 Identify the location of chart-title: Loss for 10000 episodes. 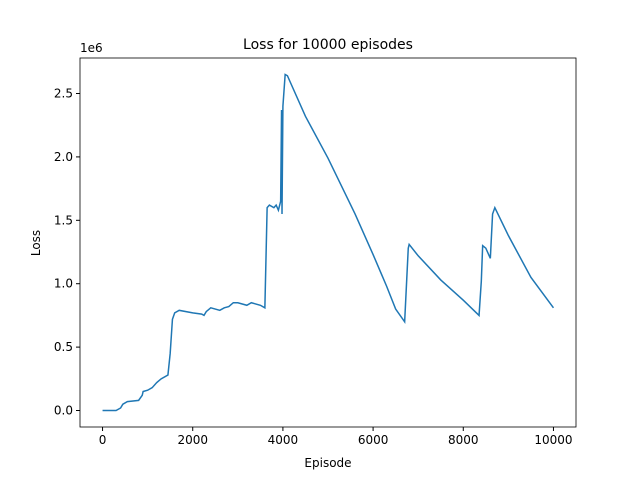
(328, 45).